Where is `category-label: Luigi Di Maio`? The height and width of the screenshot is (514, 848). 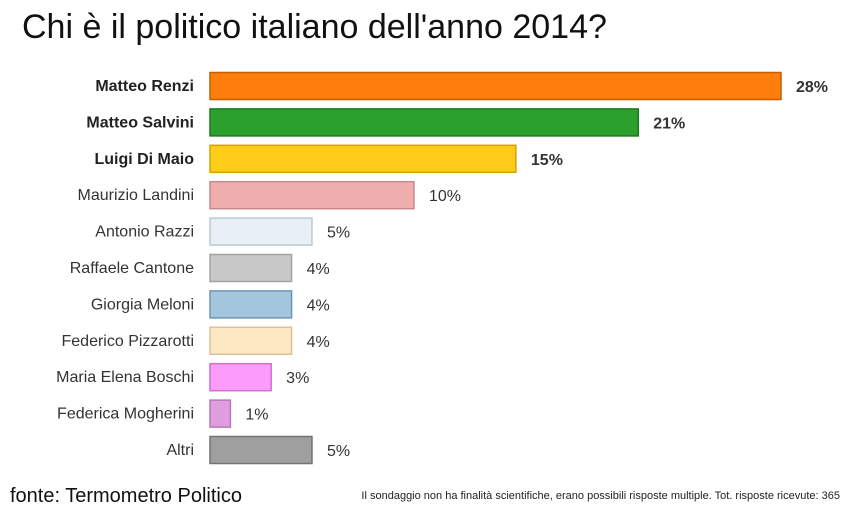 category-label: Luigi Di Maio is located at coordinates (144, 159).